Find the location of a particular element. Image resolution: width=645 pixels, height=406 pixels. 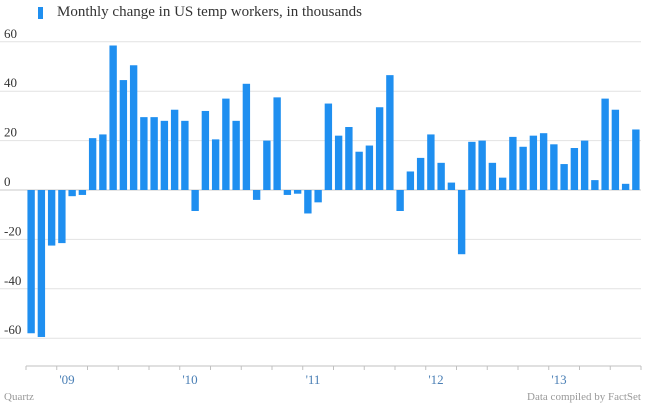

y-tick-label: -60 is located at coordinates (12, 329).